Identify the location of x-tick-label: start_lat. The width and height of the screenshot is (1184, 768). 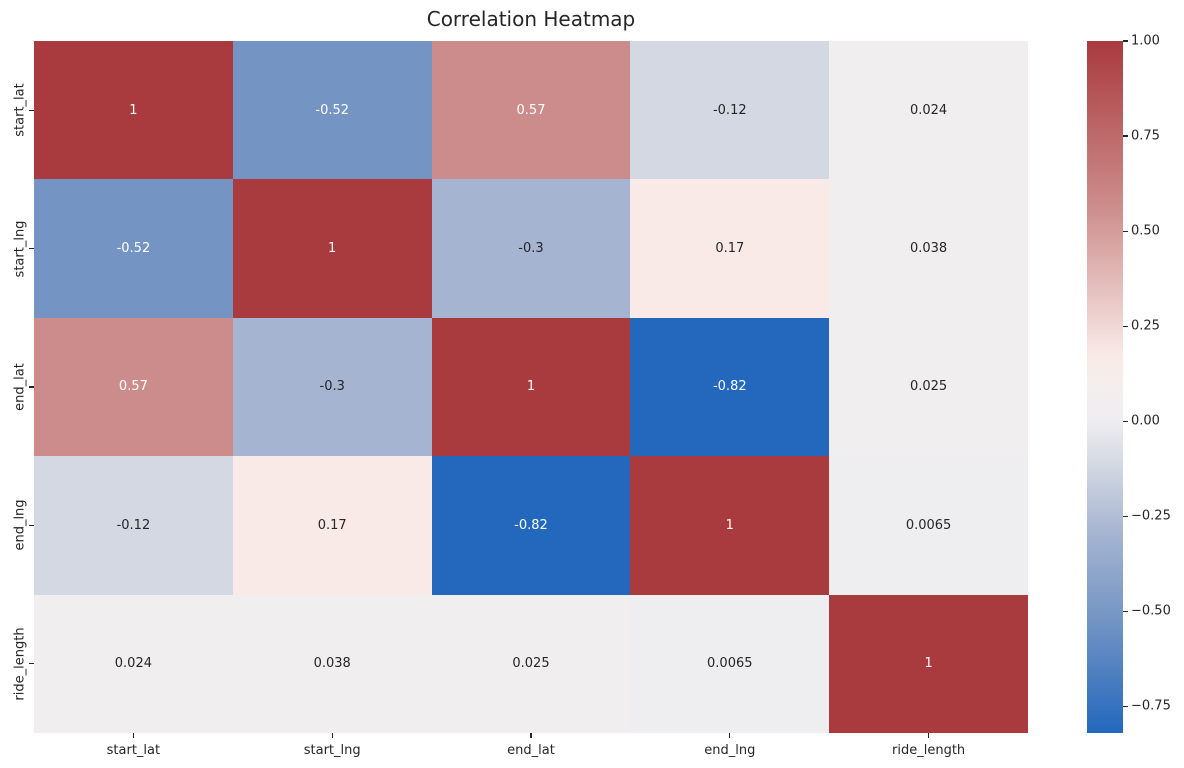
(133, 750).